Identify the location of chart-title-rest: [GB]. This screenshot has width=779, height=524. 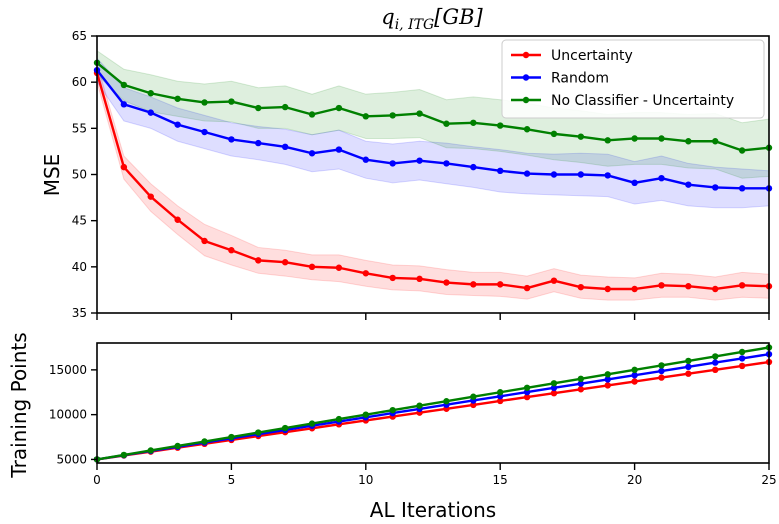
(458, 17).